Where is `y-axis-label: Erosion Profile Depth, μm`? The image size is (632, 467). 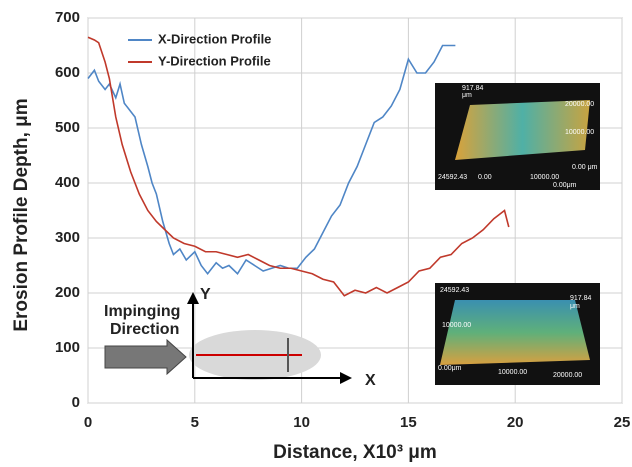 y-axis-label: Erosion Profile Depth, μm is located at coordinates (21, 214).